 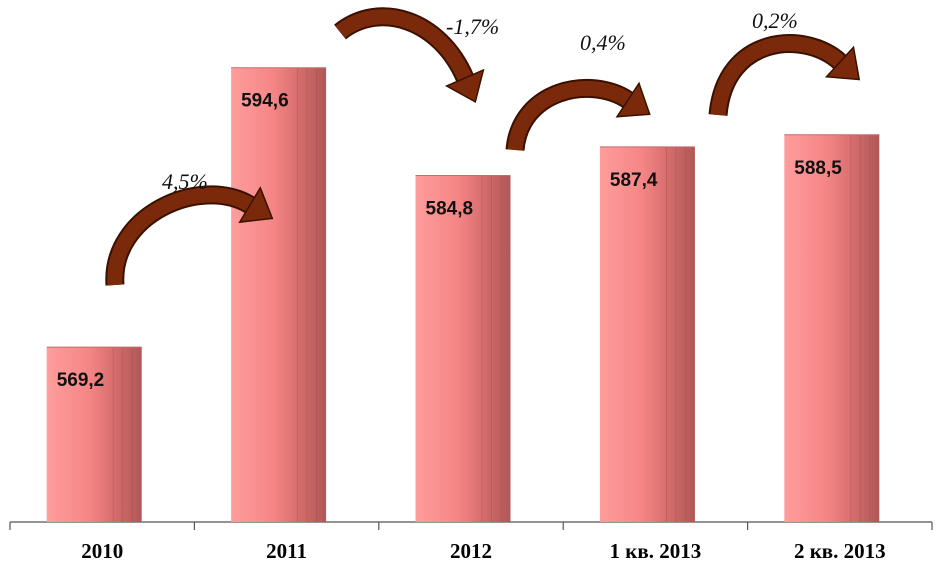 I want to click on x-tick-label: 2 кв. 2013, so click(x=840, y=551).